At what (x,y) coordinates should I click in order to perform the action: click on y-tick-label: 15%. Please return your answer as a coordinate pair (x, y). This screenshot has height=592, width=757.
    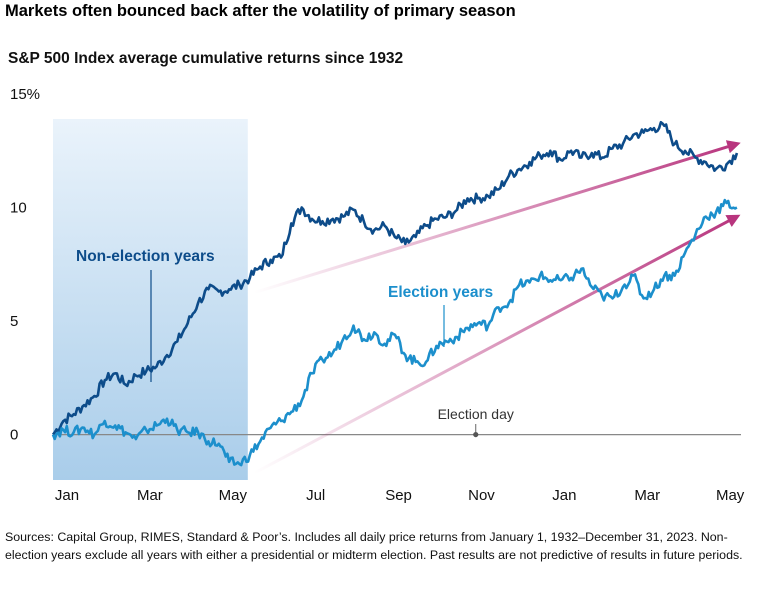
    Looking at the image, I should click on (25, 94).